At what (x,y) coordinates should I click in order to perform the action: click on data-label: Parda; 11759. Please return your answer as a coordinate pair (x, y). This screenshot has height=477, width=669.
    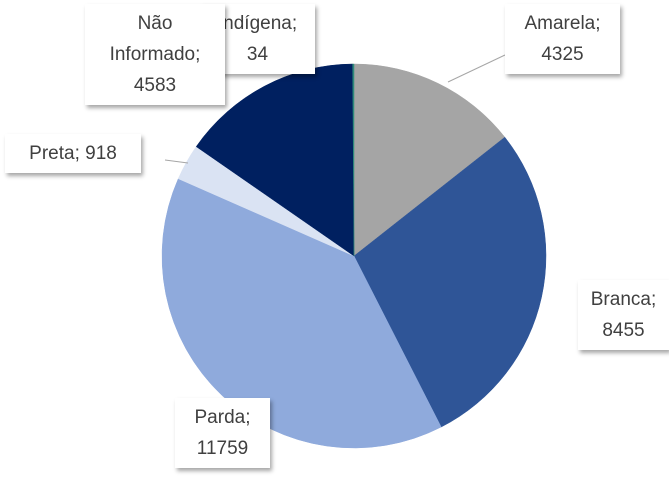
    Looking at the image, I should click on (222, 433).